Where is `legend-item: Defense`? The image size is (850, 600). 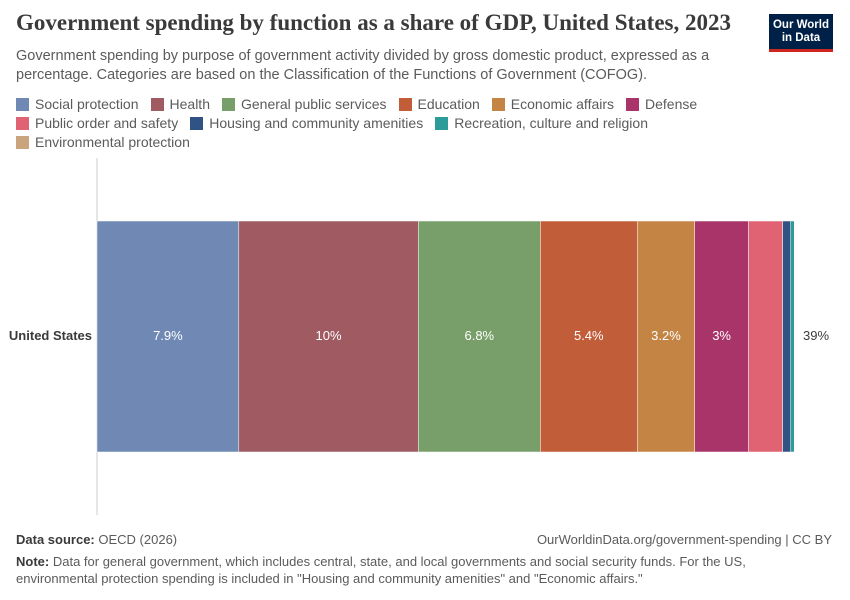
legend-item: Defense is located at coordinates (661, 104).